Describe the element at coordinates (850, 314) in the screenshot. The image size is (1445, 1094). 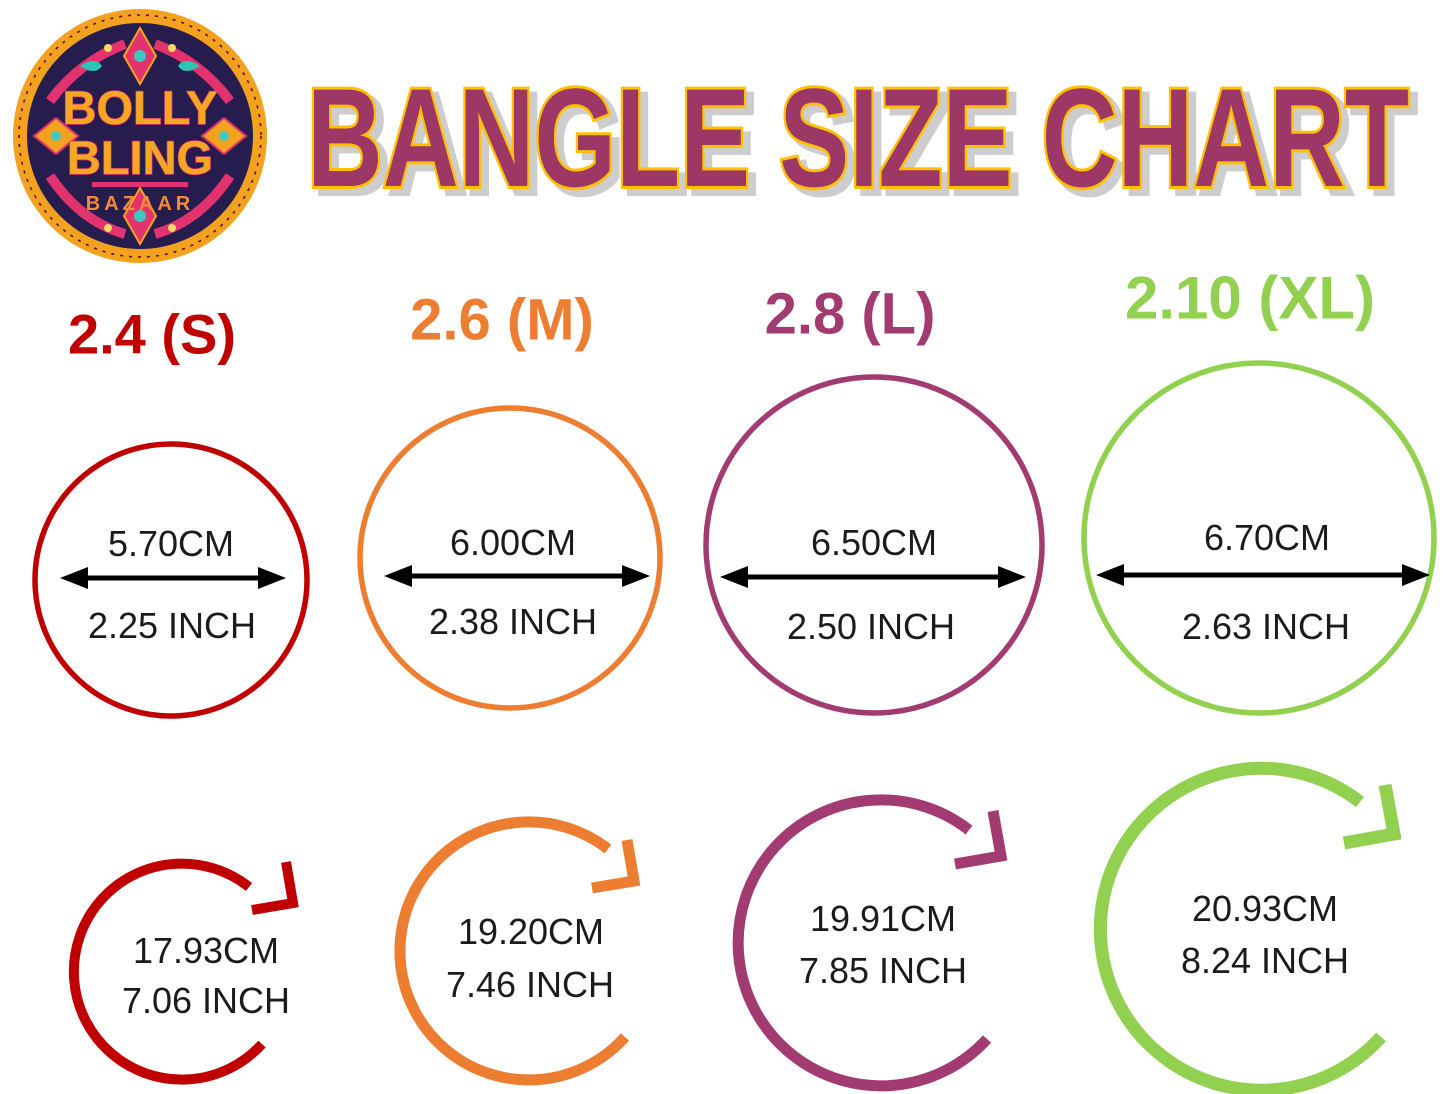
I see `size-label-large: 2.8 (L)` at that location.